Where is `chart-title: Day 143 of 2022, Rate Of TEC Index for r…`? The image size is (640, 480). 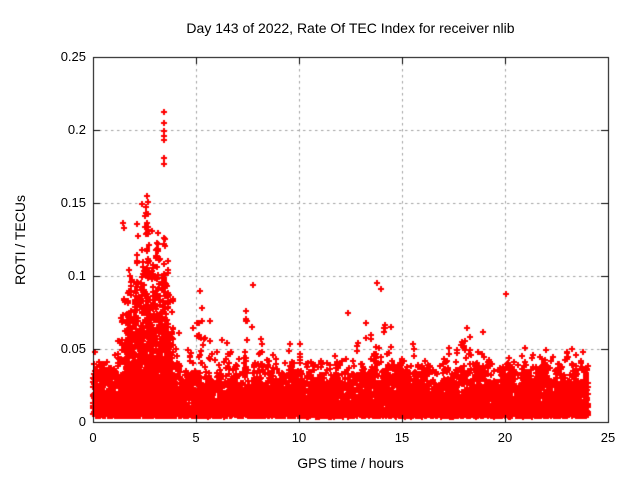
chart-title: Day 143 of 2022, Rate Of TEC Index for r… is located at coordinates (350, 28).